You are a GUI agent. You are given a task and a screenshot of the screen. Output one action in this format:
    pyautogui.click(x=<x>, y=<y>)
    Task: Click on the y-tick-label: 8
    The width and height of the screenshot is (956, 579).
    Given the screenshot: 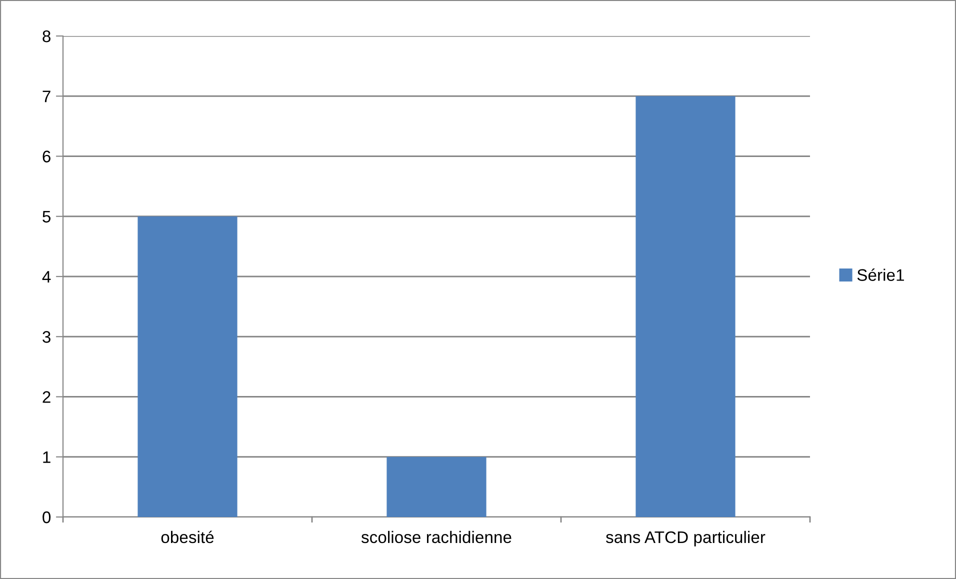 What is the action you would take?
    pyautogui.click(x=46, y=36)
    